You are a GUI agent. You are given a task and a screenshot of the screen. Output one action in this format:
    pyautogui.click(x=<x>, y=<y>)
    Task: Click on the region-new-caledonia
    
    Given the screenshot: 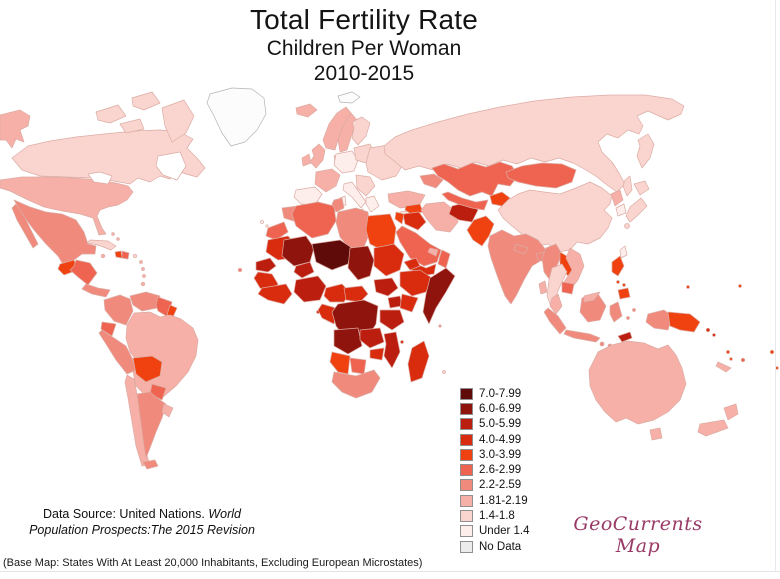 What is the action you would take?
    pyautogui.click(x=723, y=367)
    